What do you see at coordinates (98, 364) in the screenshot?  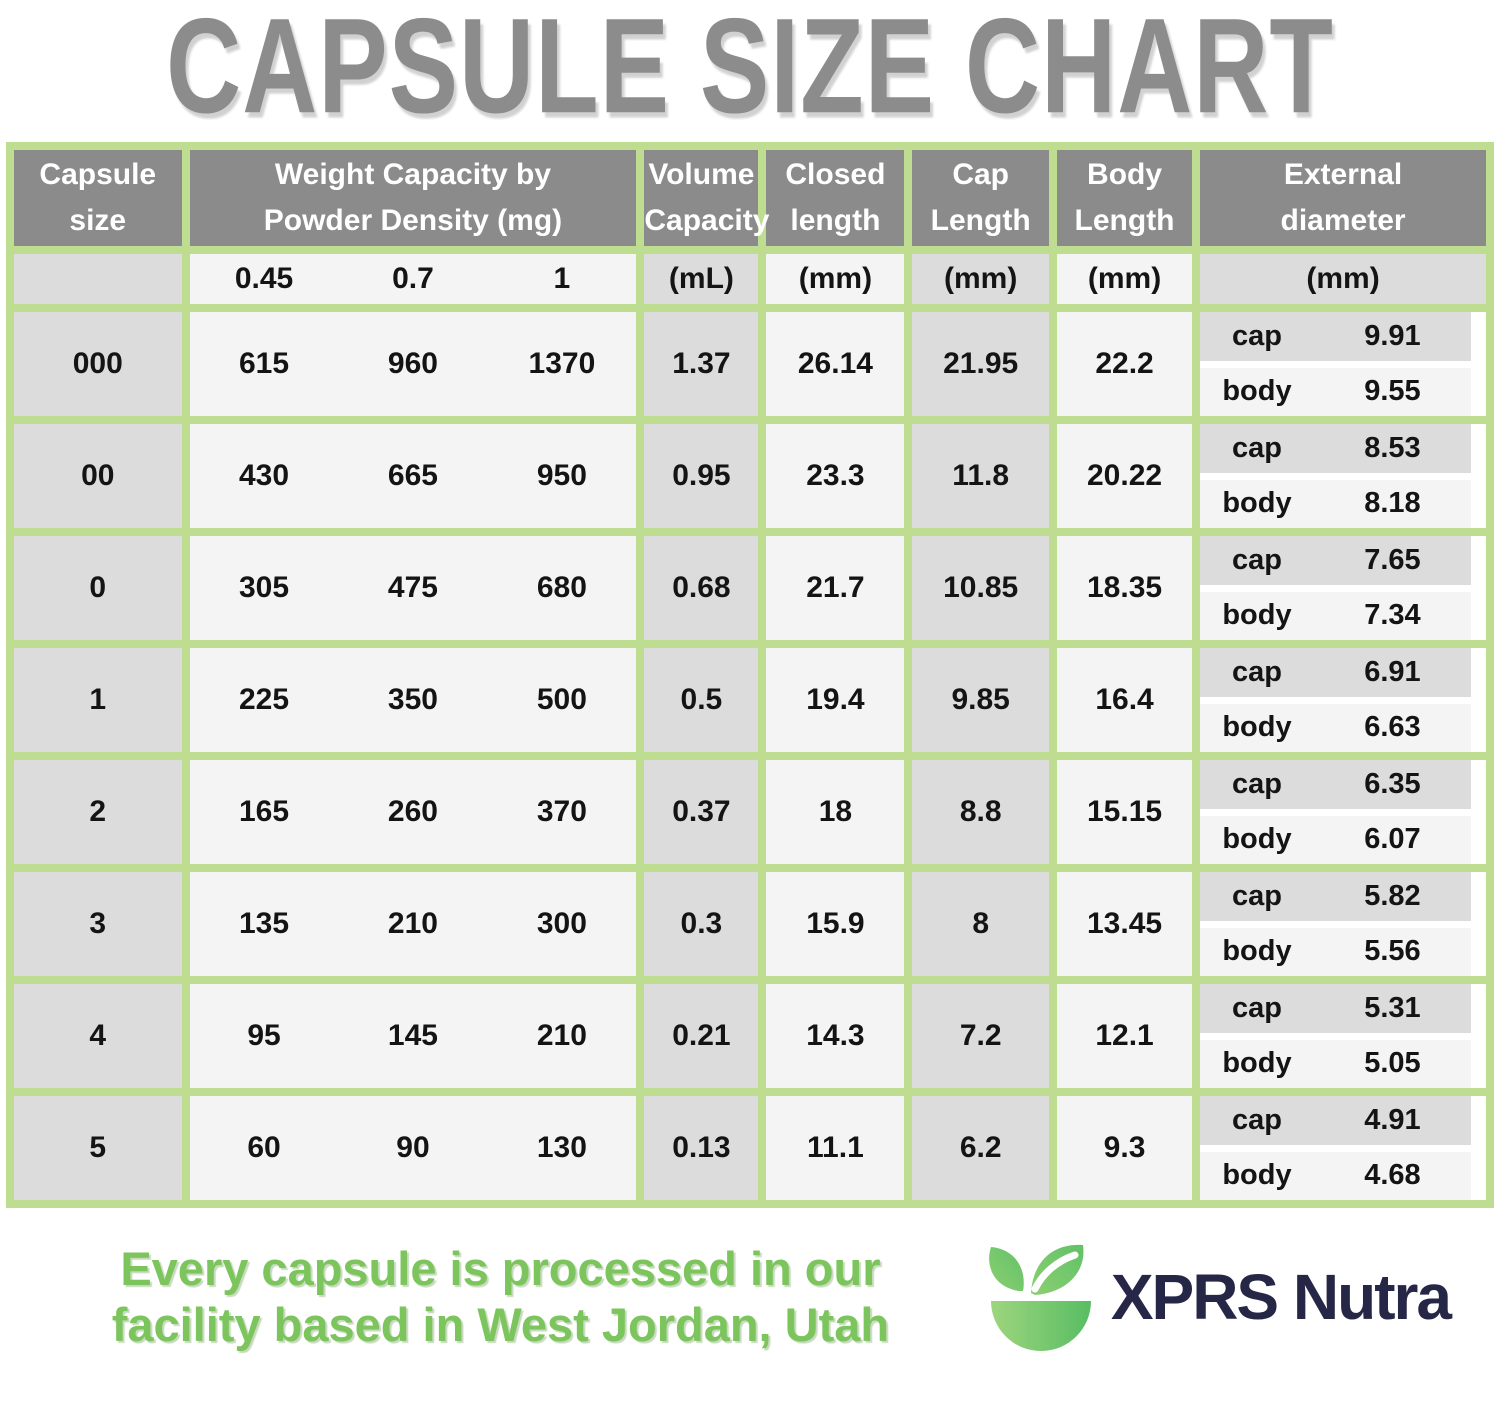 I see `capsule-size-cell: 000` at bounding box center [98, 364].